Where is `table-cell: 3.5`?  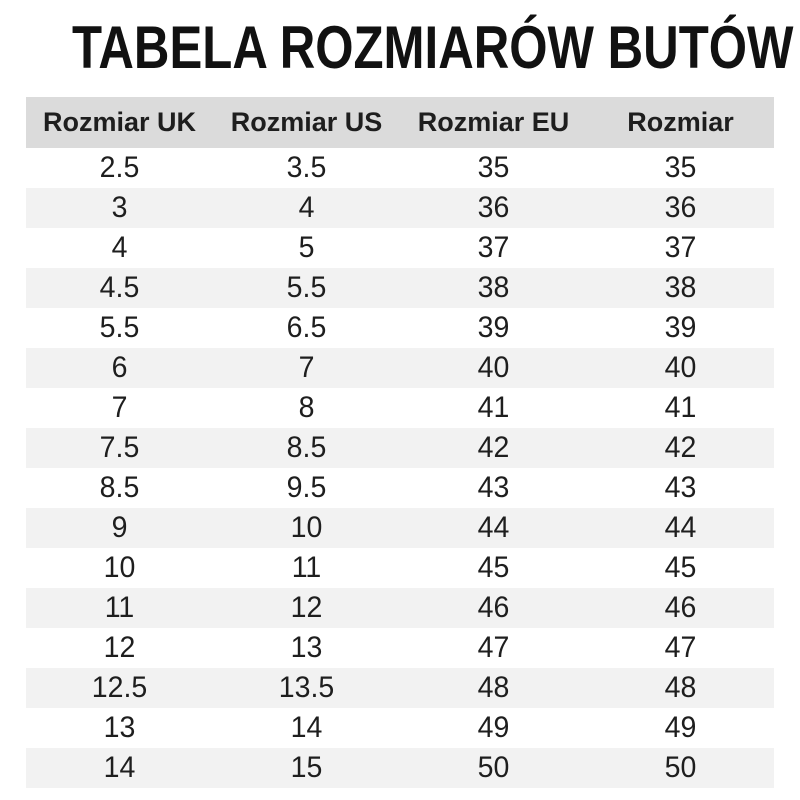 table-cell: 3.5 is located at coordinates (306, 167).